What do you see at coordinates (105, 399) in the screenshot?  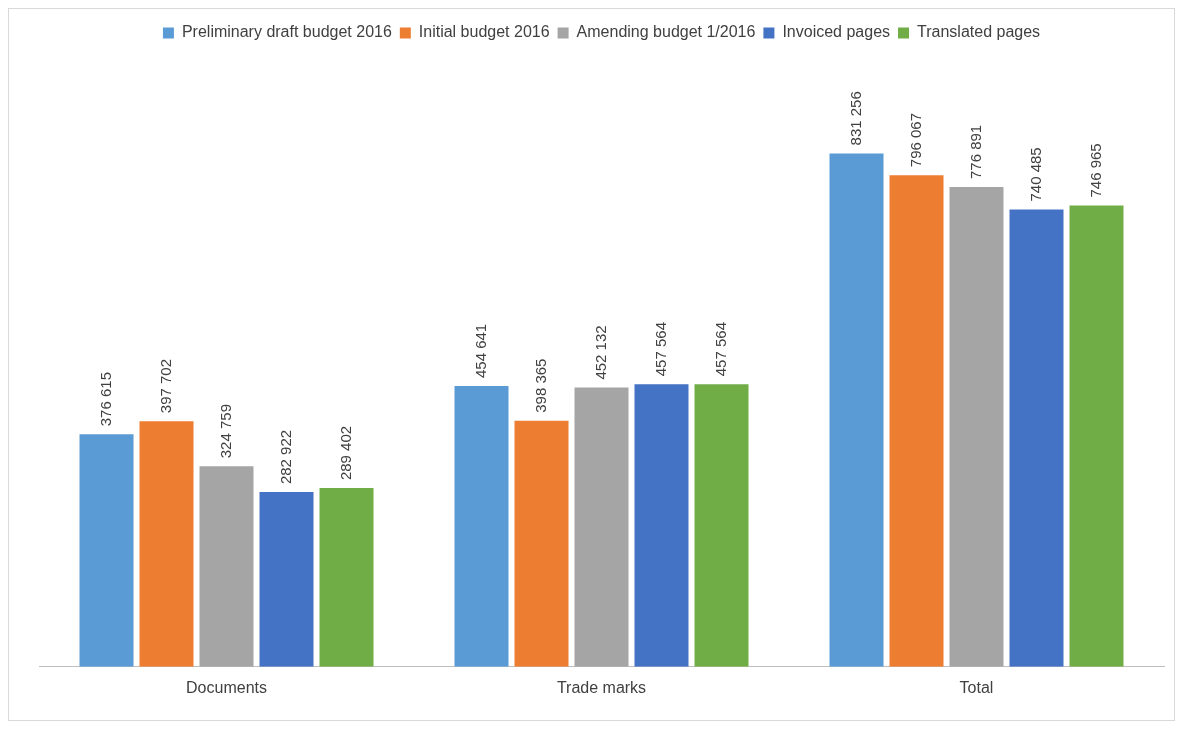 I see `data-label: 376 615` at bounding box center [105, 399].